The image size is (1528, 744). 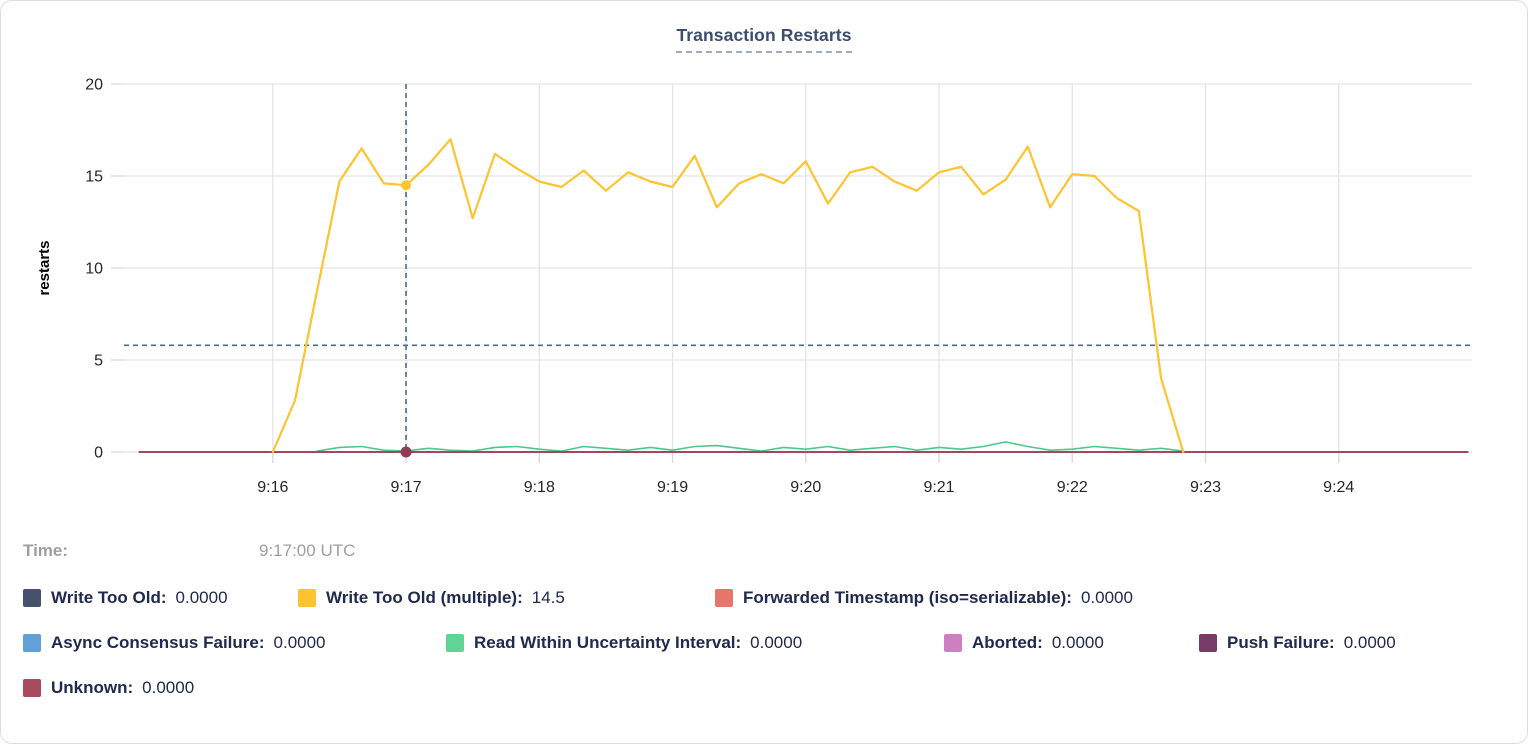 I want to click on legend-item-label: Push Failure:, so click(x=1281, y=642).